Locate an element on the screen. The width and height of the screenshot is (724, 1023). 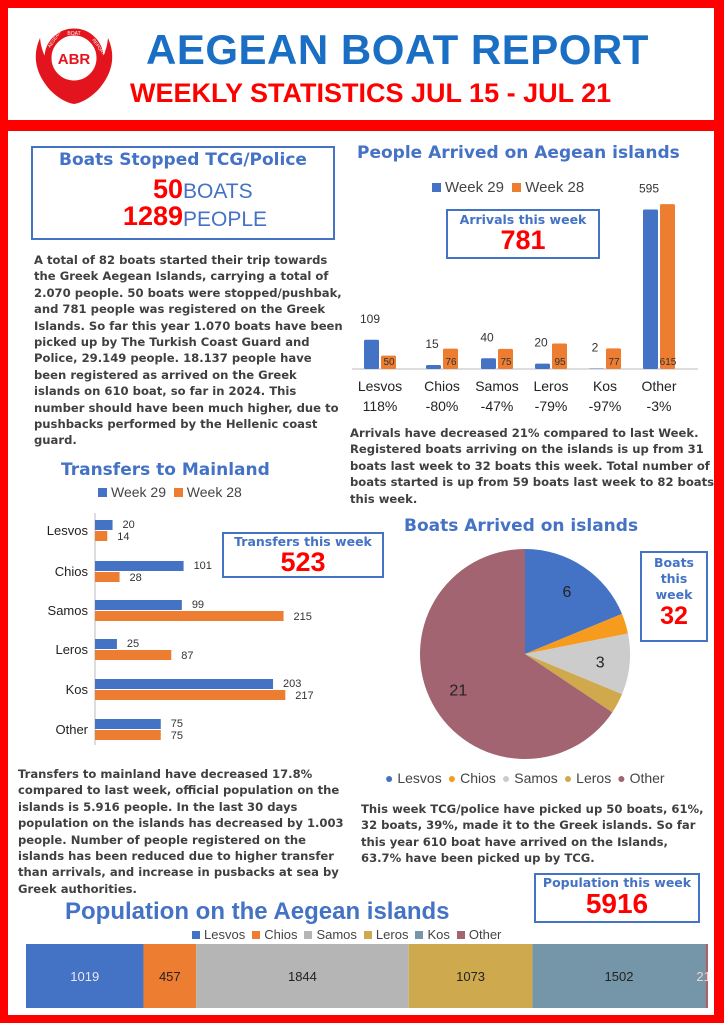
change-label: -80% is located at coordinates (442, 406).